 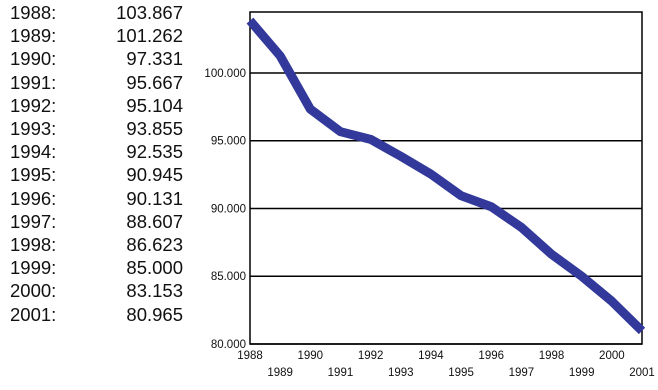 What do you see at coordinates (95, 83) in the screenshot?
I see `table-row: 1991: 95.667` at bounding box center [95, 83].